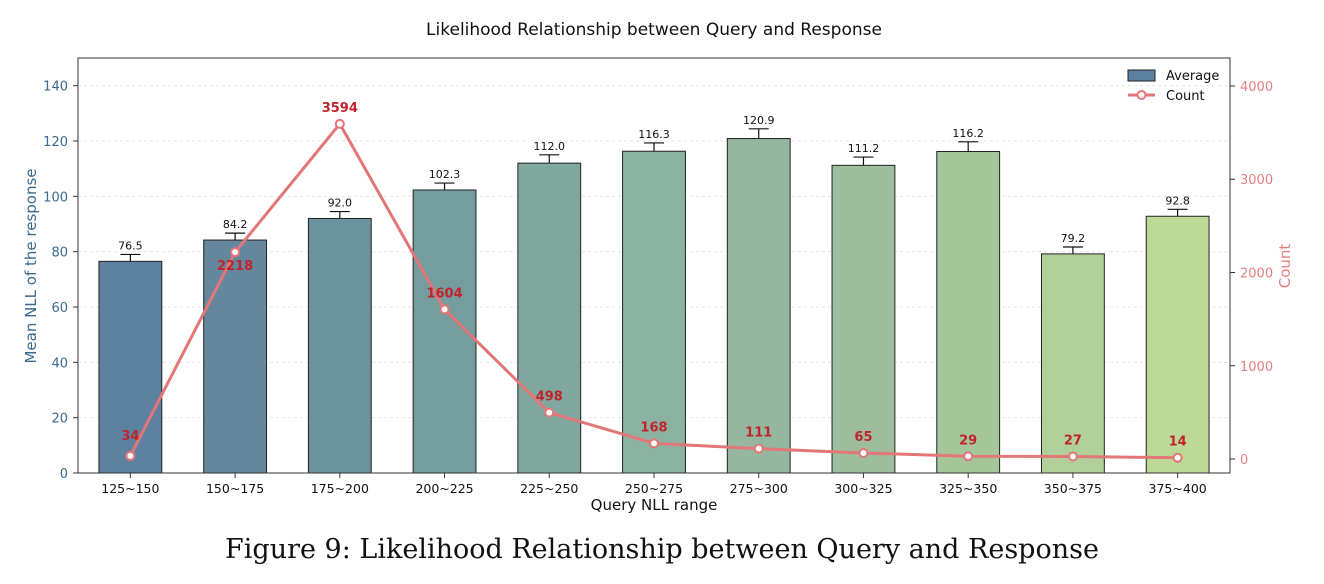  Describe the element at coordinates (59, 363) in the screenshot. I see `y-tick-label: 40` at that location.